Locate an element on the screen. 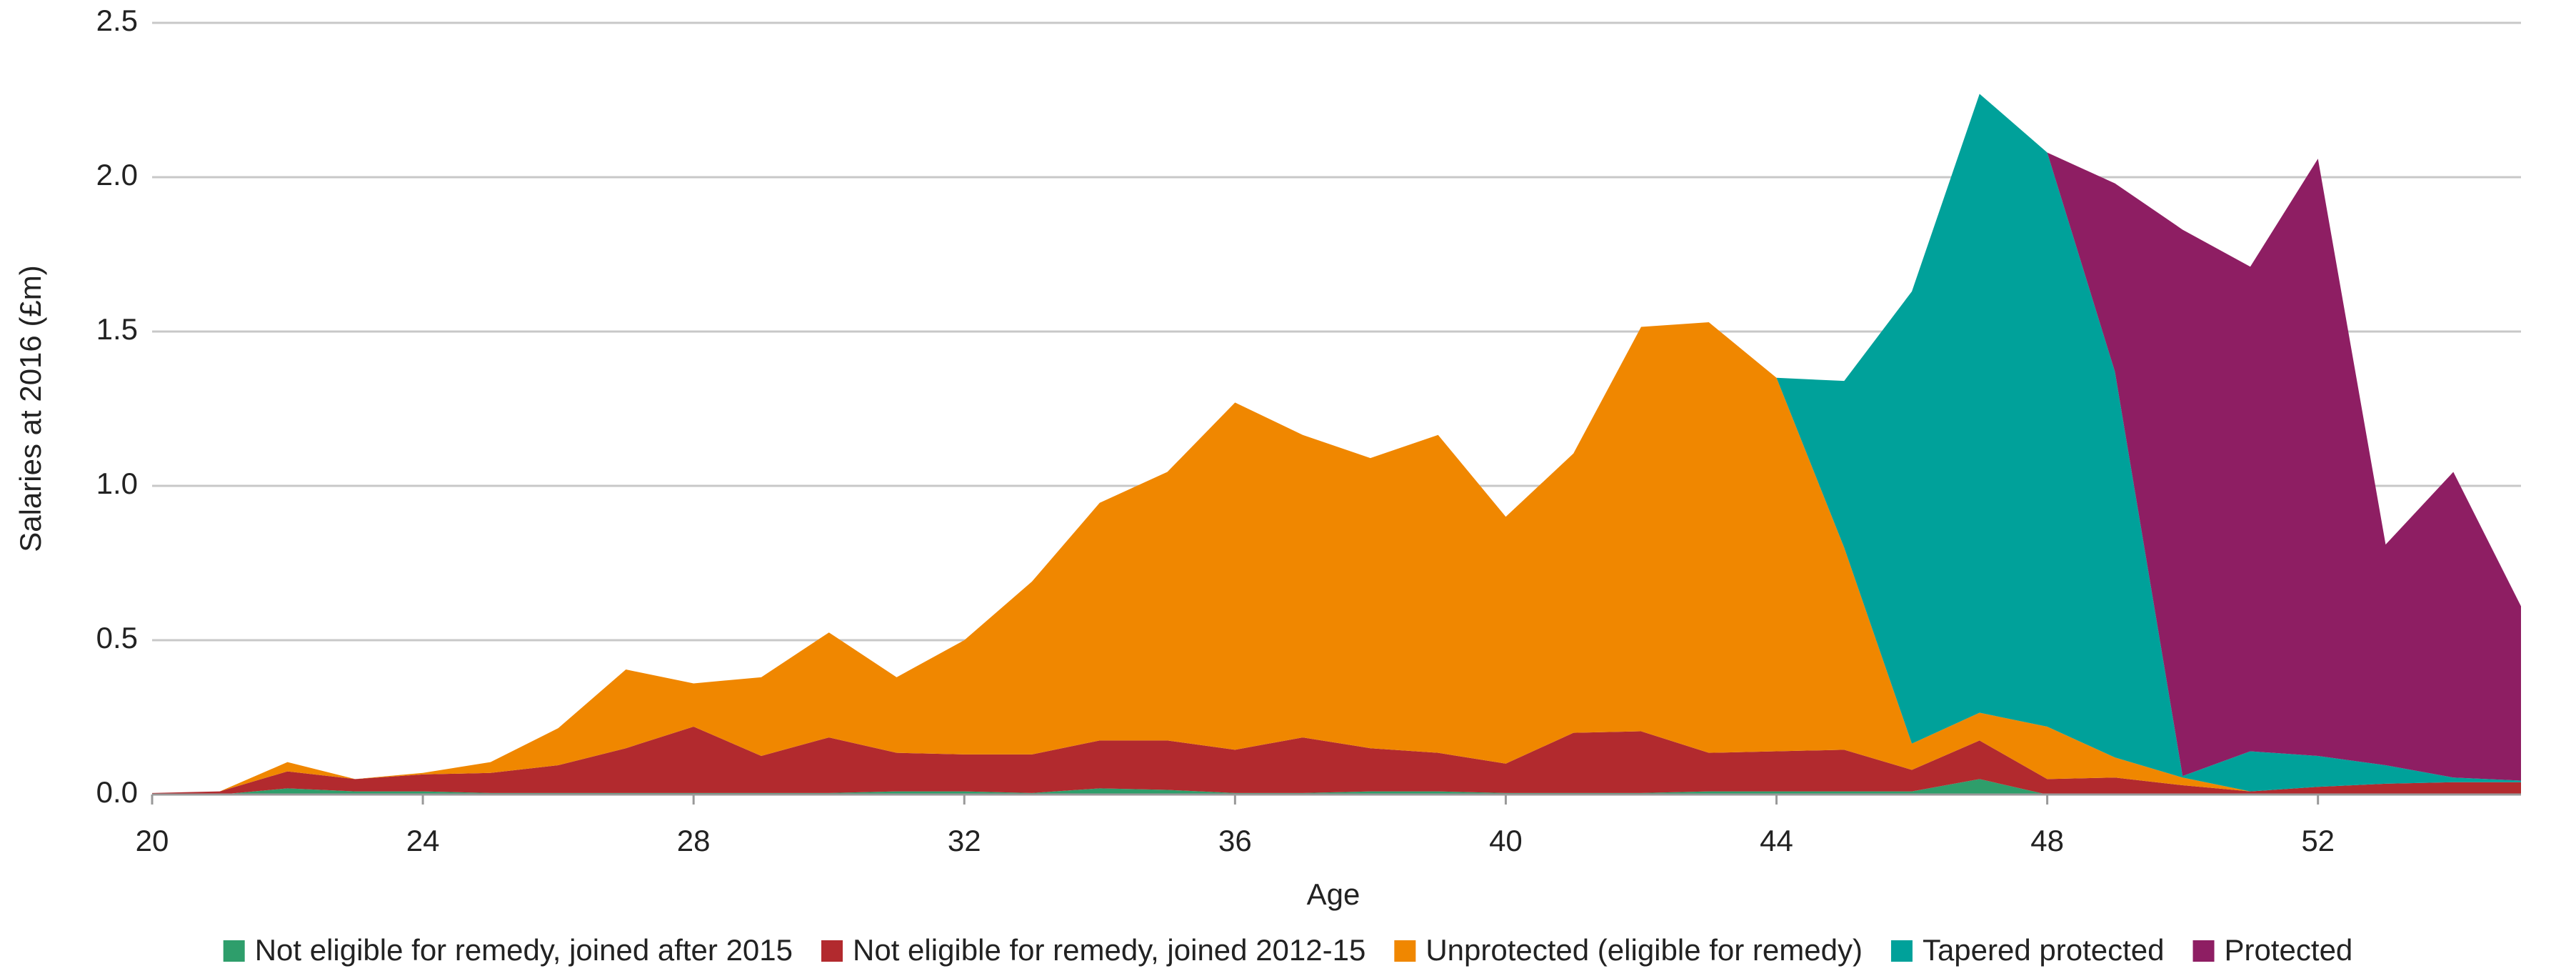  x-tick-label: 52 is located at coordinates (2318, 840).